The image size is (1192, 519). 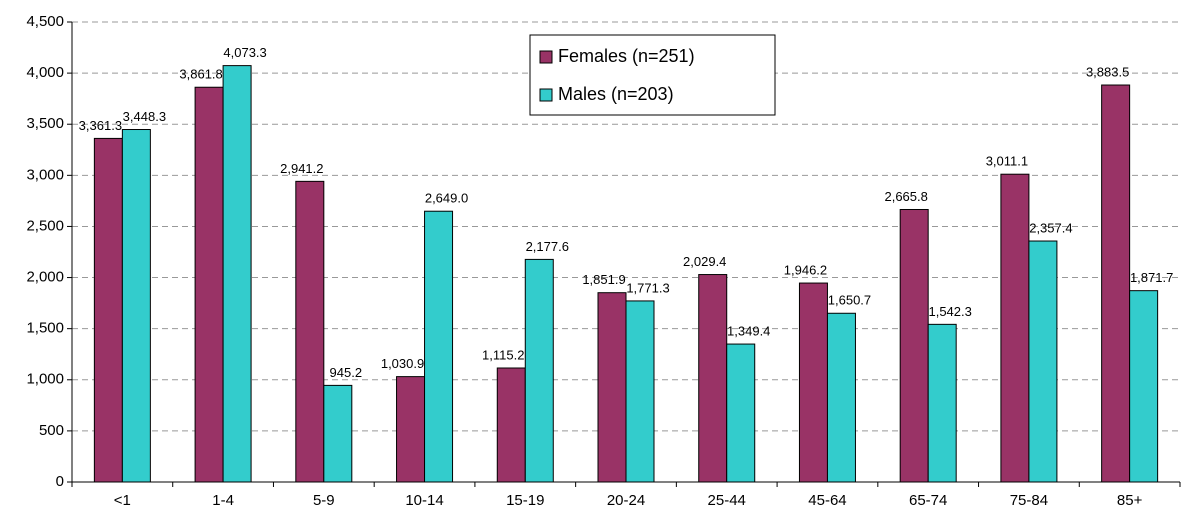 I want to click on value-label: 1,115.2, so click(x=503, y=354).